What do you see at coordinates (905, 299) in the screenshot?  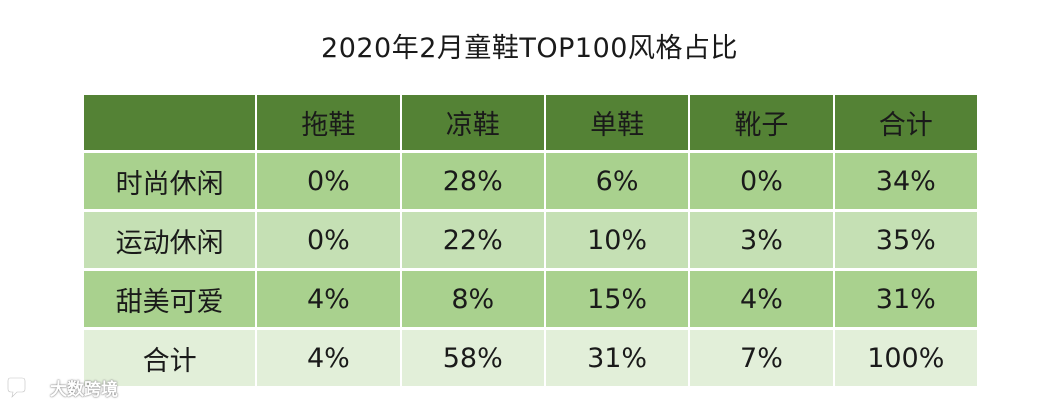 I see `table-cell-total: 31%` at bounding box center [905, 299].